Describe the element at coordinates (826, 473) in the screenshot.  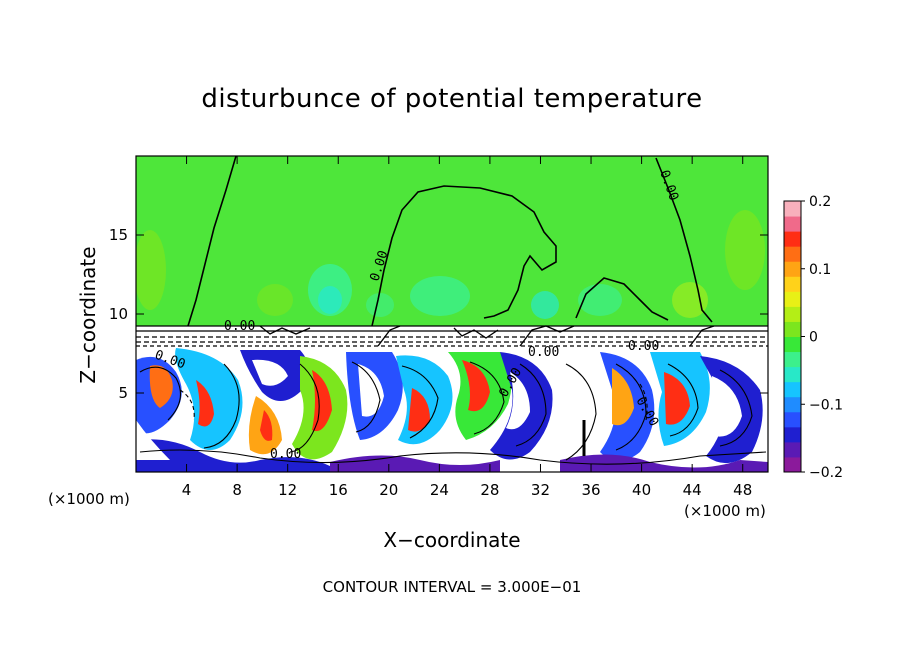
I see `colorbar-tick-label: −0.2` at that location.